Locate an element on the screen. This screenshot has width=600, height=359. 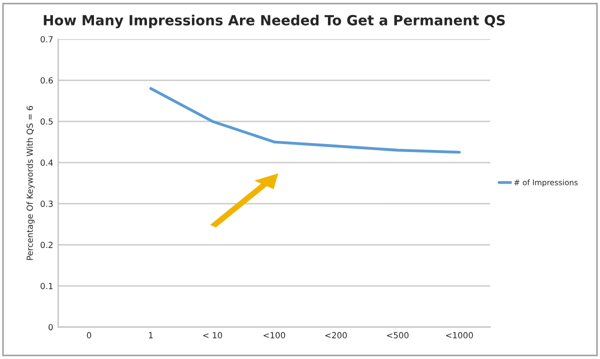
y-tick-label: 0.7 is located at coordinates (46, 39).